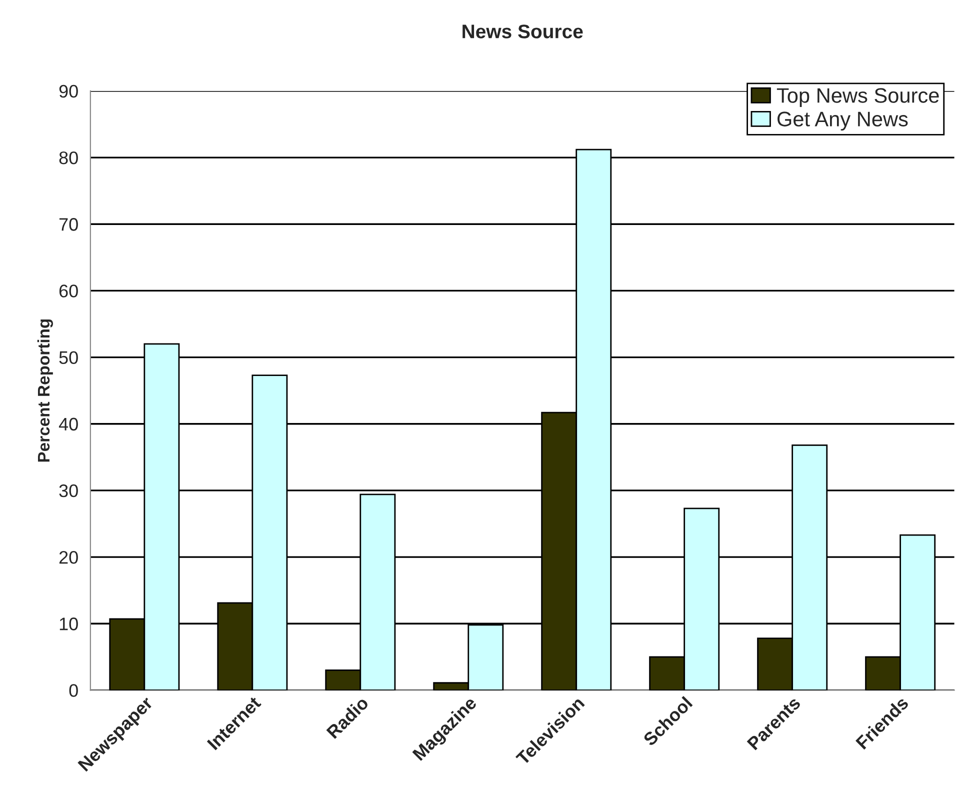 The height and width of the screenshot is (812, 962). What do you see at coordinates (69, 624) in the screenshot?
I see `y-tick-label: 10` at bounding box center [69, 624].